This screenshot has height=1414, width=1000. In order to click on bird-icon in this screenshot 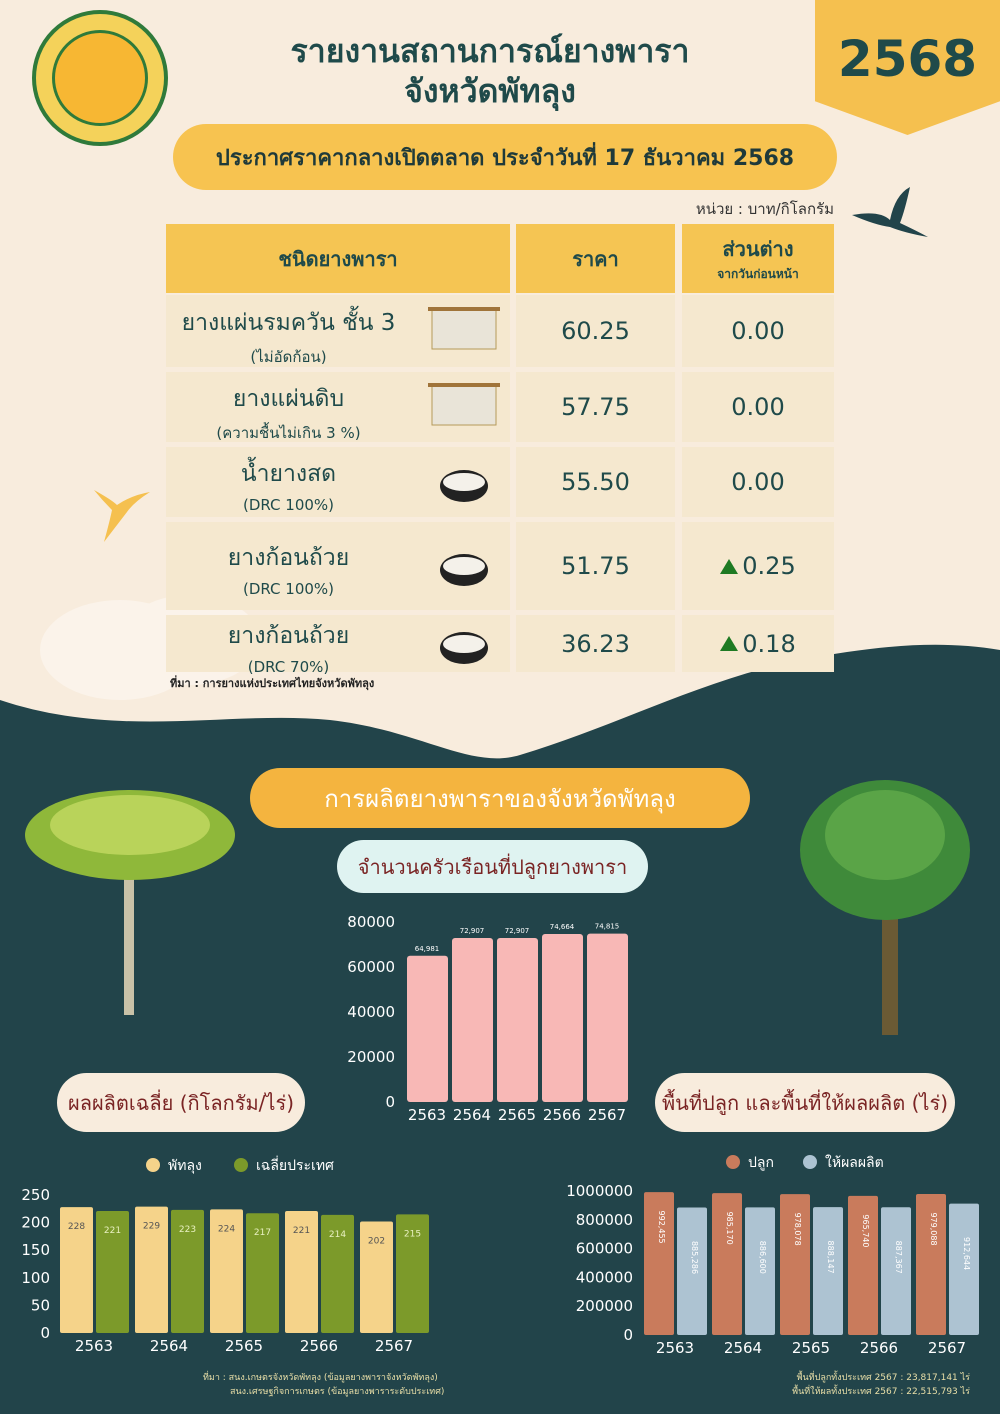, I will do `click(890, 212)`.